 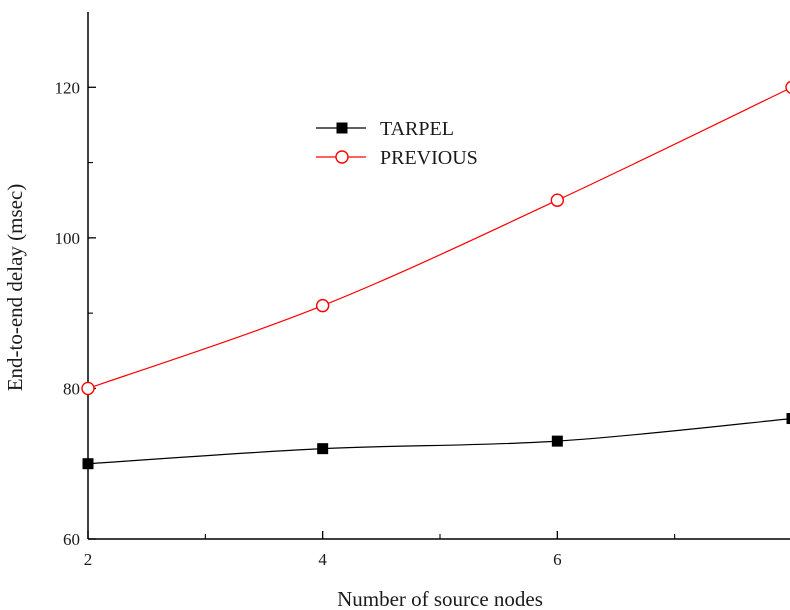 I want to click on y-tick-label: 80, so click(x=71, y=388).